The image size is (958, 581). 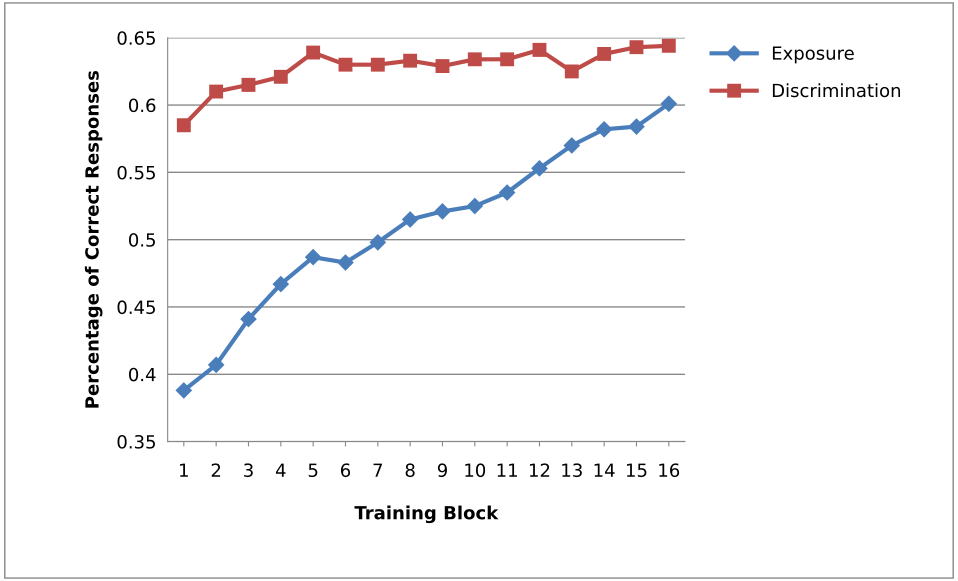 I want to click on x-tick-label: 3, so click(x=248, y=470).